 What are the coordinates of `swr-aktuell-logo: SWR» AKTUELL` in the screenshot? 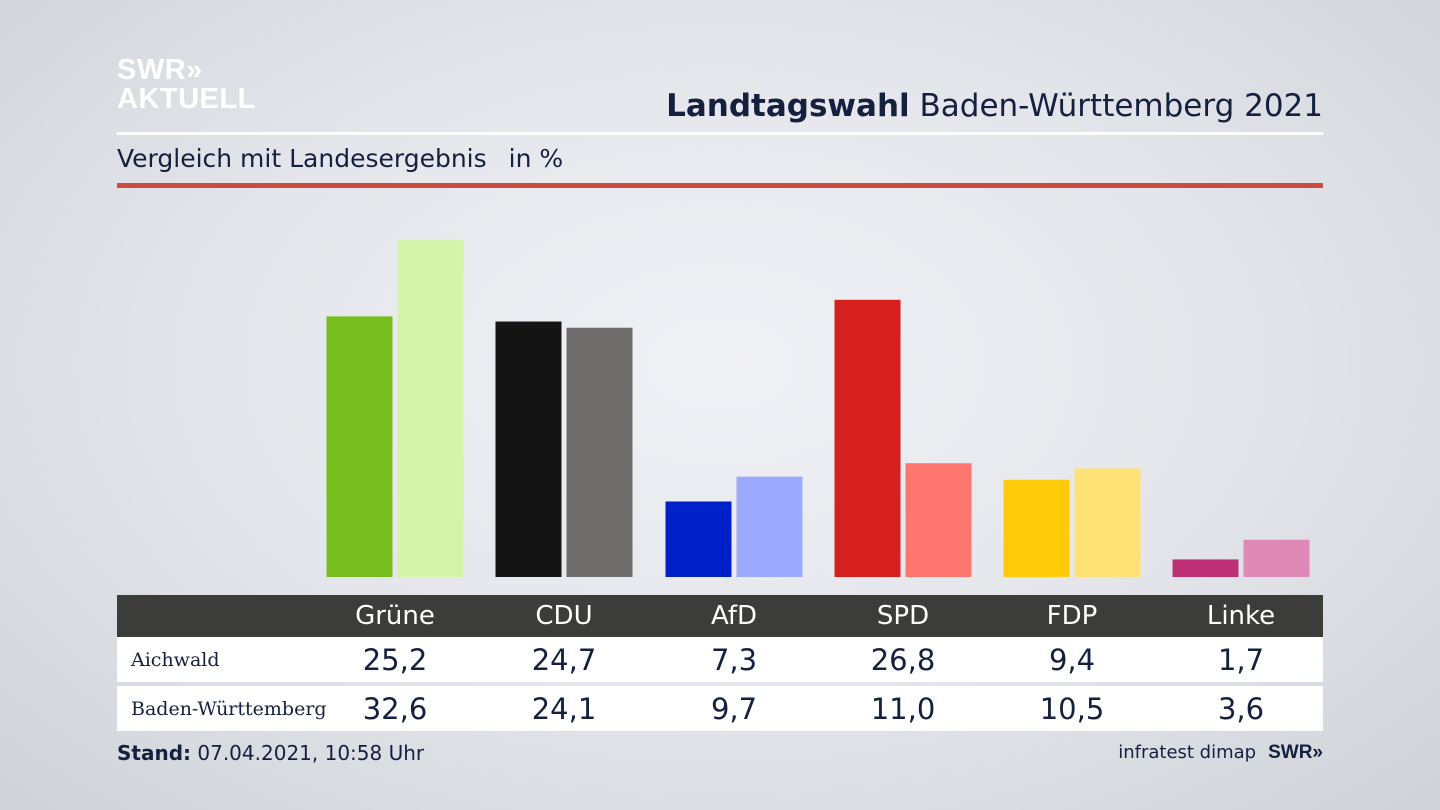 It's located at (186, 85).